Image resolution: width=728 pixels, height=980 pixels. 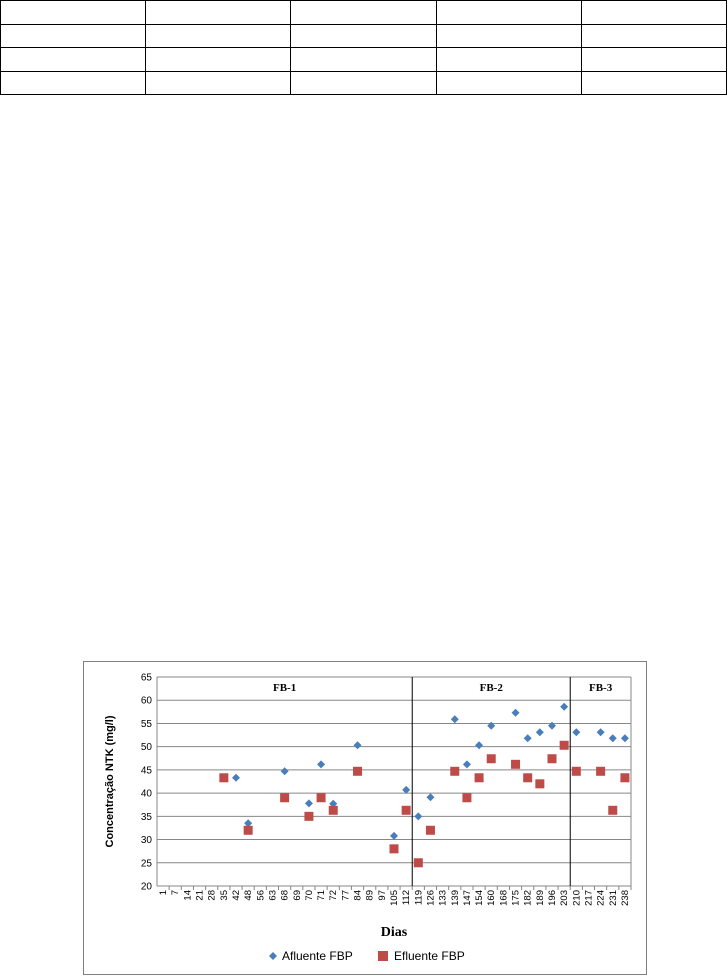 I want to click on x-tick-label: 139, so click(x=455, y=898).